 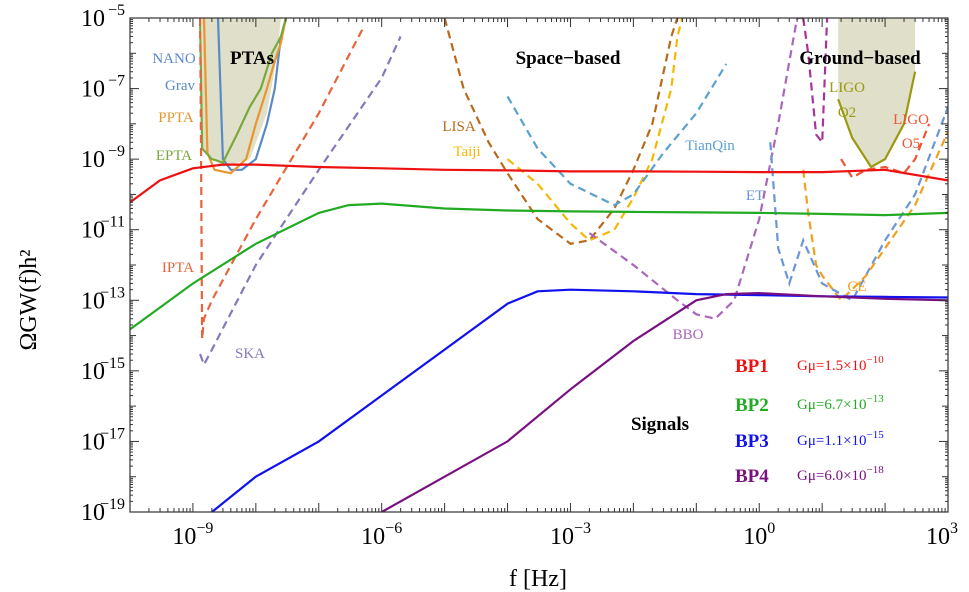 I want to click on y-tick-label: 10−17, so click(x=103, y=440).